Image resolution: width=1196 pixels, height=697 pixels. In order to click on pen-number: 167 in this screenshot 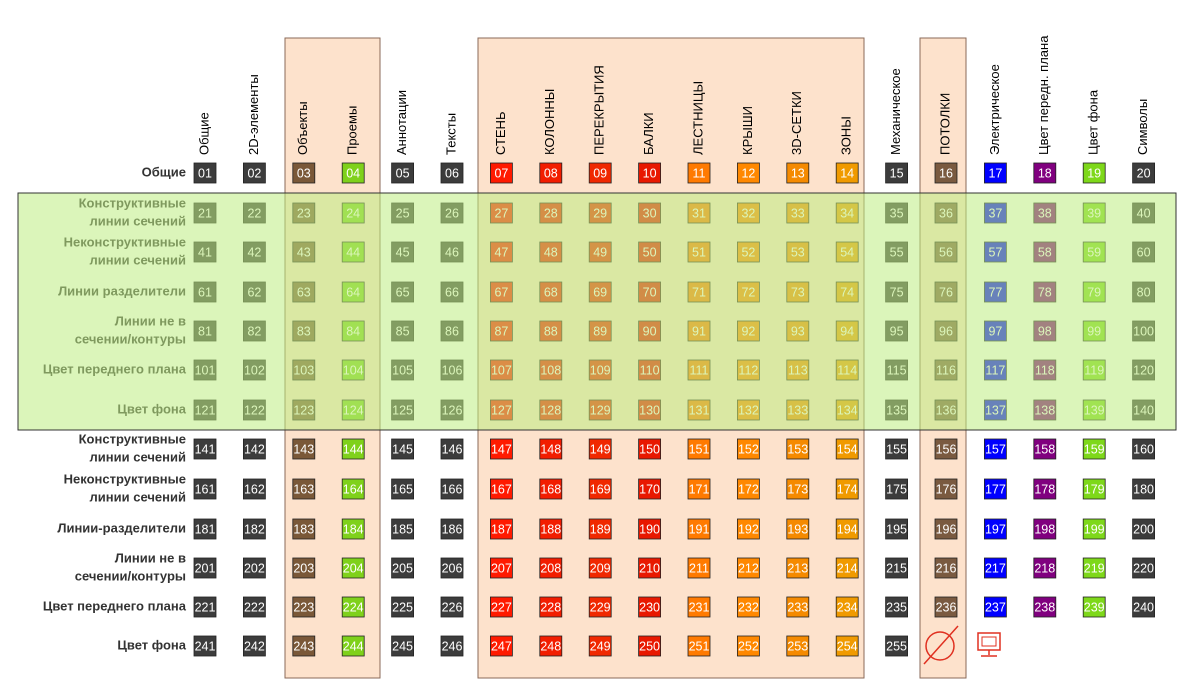, I will do `click(501, 489)`.